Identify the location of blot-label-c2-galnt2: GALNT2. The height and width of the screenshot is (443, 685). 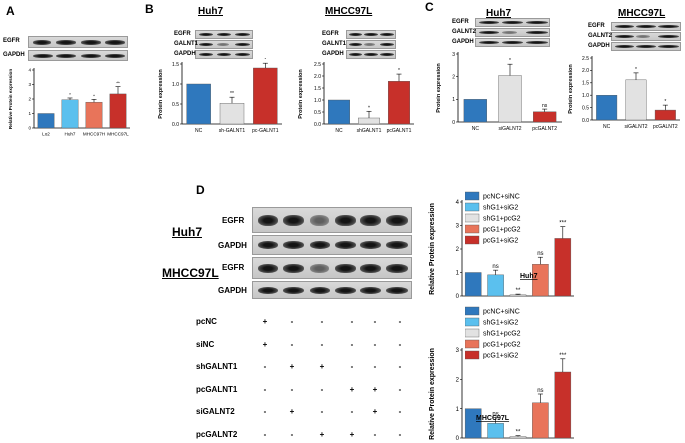
(600, 36).